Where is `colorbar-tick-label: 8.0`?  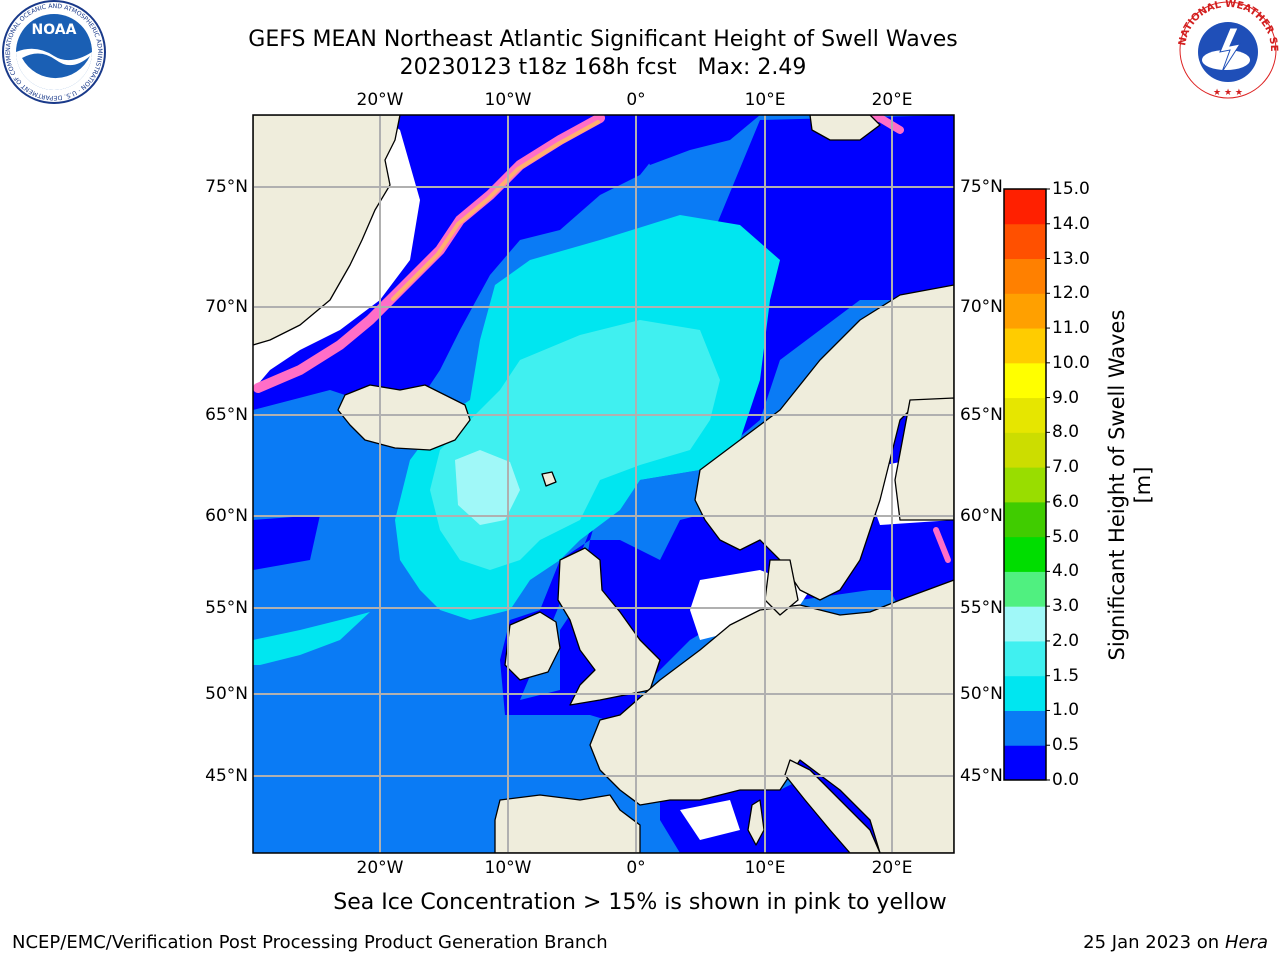
colorbar-tick-label: 8.0 is located at coordinates (1066, 432).